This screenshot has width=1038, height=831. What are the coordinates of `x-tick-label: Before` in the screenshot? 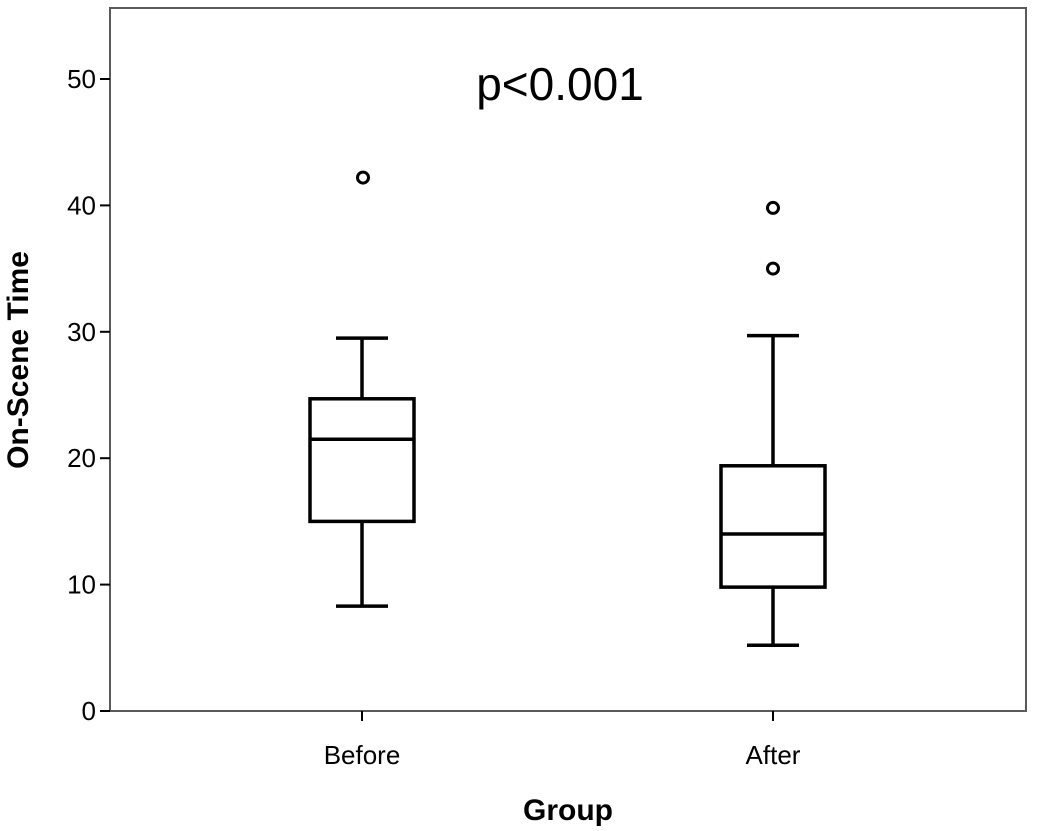 It's located at (362, 755).